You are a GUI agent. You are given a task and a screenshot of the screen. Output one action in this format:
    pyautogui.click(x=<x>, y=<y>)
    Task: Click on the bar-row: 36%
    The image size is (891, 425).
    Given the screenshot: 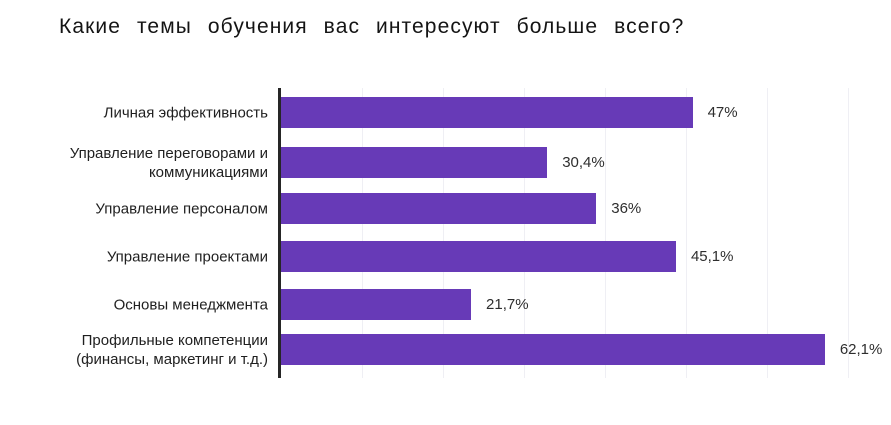 What is the action you would take?
    pyautogui.click(x=586, y=208)
    